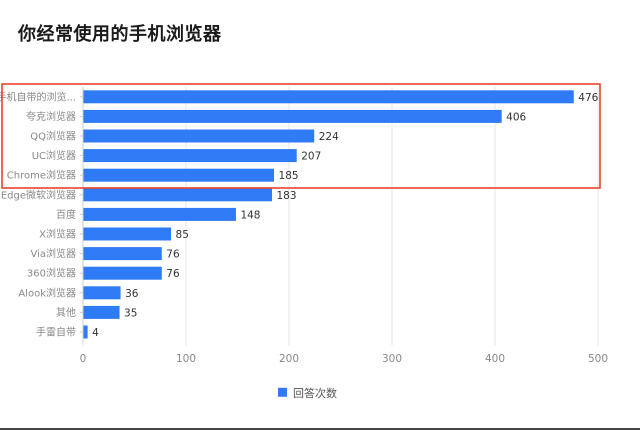 This screenshot has height=430, width=640. What do you see at coordinates (54, 155) in the screenshot?
I see `category-label: UC浏览器` at bounding box center [54, 155].